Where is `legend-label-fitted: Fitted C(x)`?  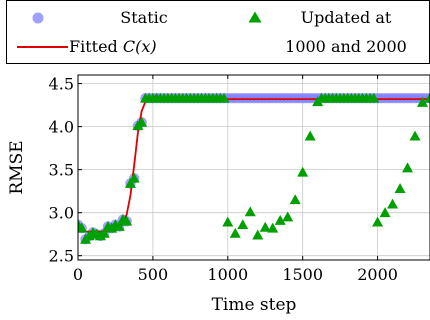
legend-label-fitted: Fitted C(x) is located at coordinates (113, 46).